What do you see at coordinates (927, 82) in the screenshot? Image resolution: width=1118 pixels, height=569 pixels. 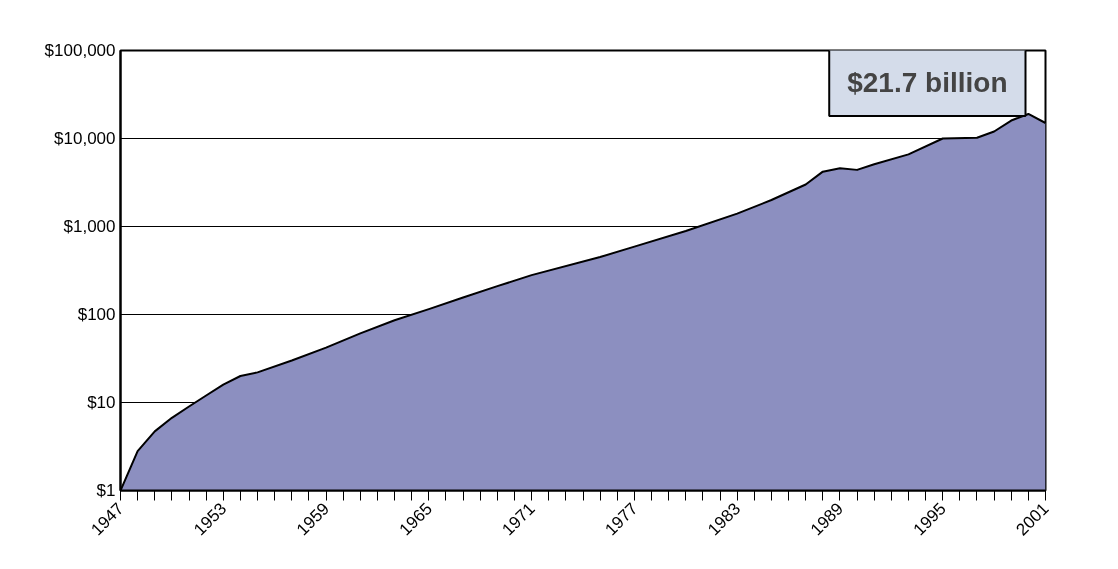 I see `annotation: $21.7 billion` at bounding box center [927, 82].